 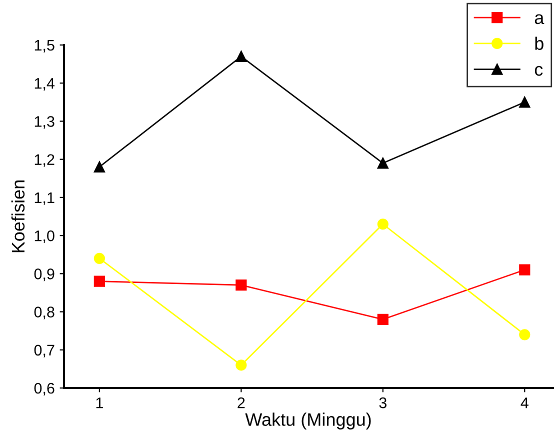 What do you see at coordinates (308, 421) in the screenshot?
I see `x-axis-title: Waktu (Minggu)` at bounding box center [308, 421].